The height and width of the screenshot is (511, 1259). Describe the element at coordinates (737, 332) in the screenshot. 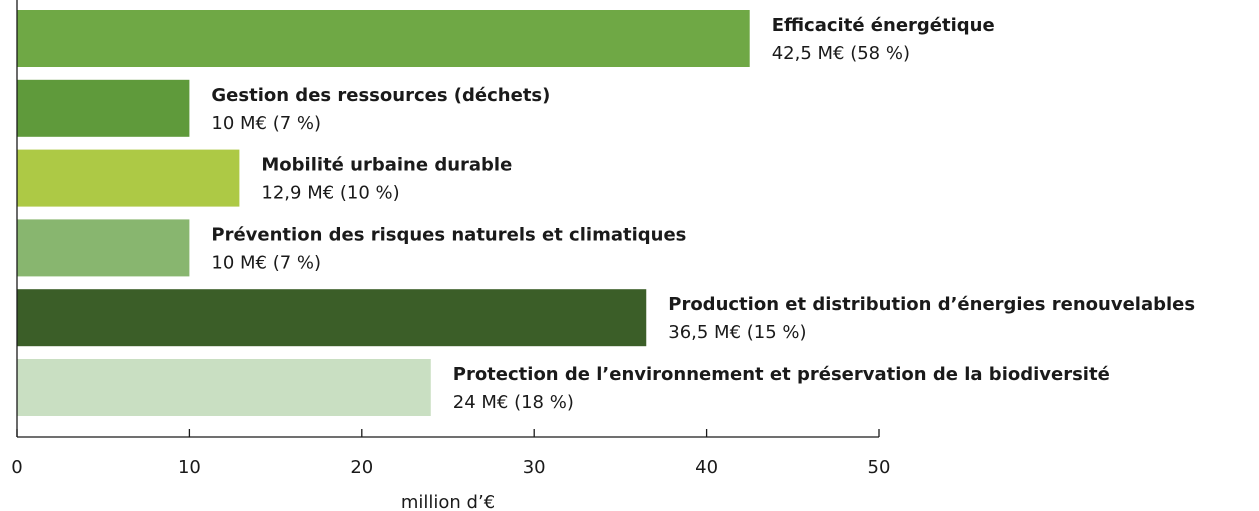

I see `value-label: 36,5 M€ (15 %)` at that location.